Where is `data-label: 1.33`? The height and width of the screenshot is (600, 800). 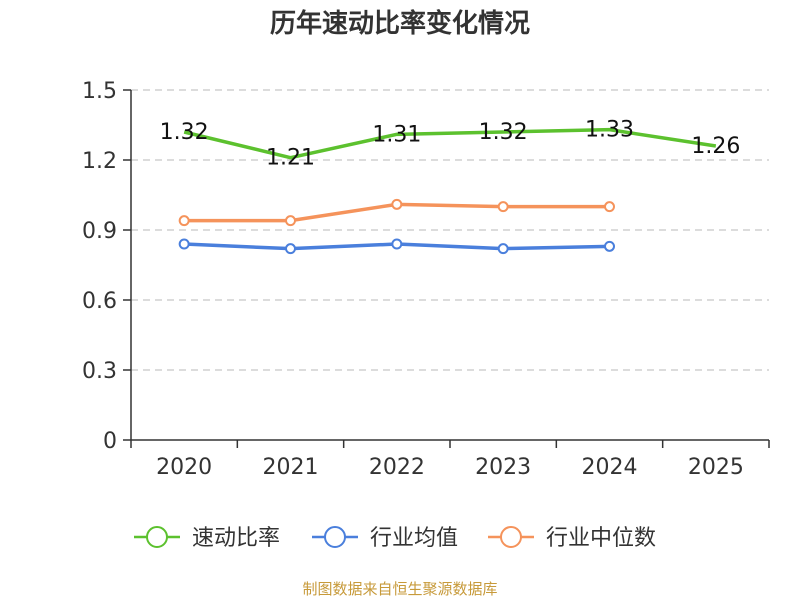 data-label: 1.33 is located at coordinates (609, 130).